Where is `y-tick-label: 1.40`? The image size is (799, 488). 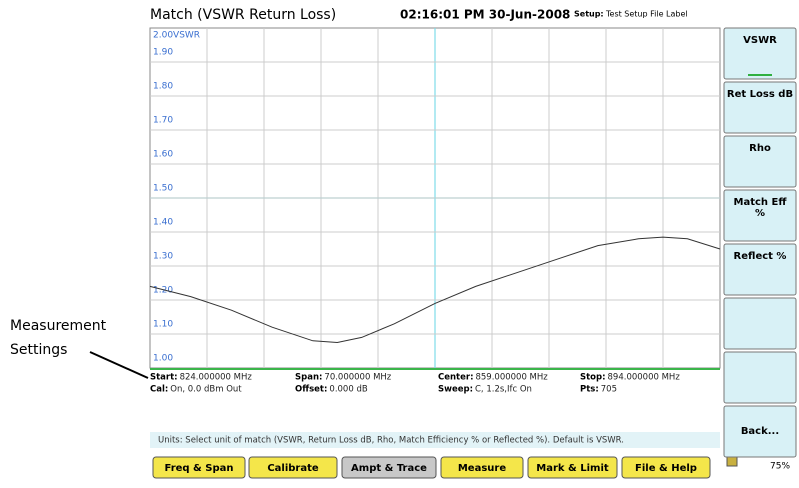 y-tick-label: 1.40 is located at coordinates (163, 223).